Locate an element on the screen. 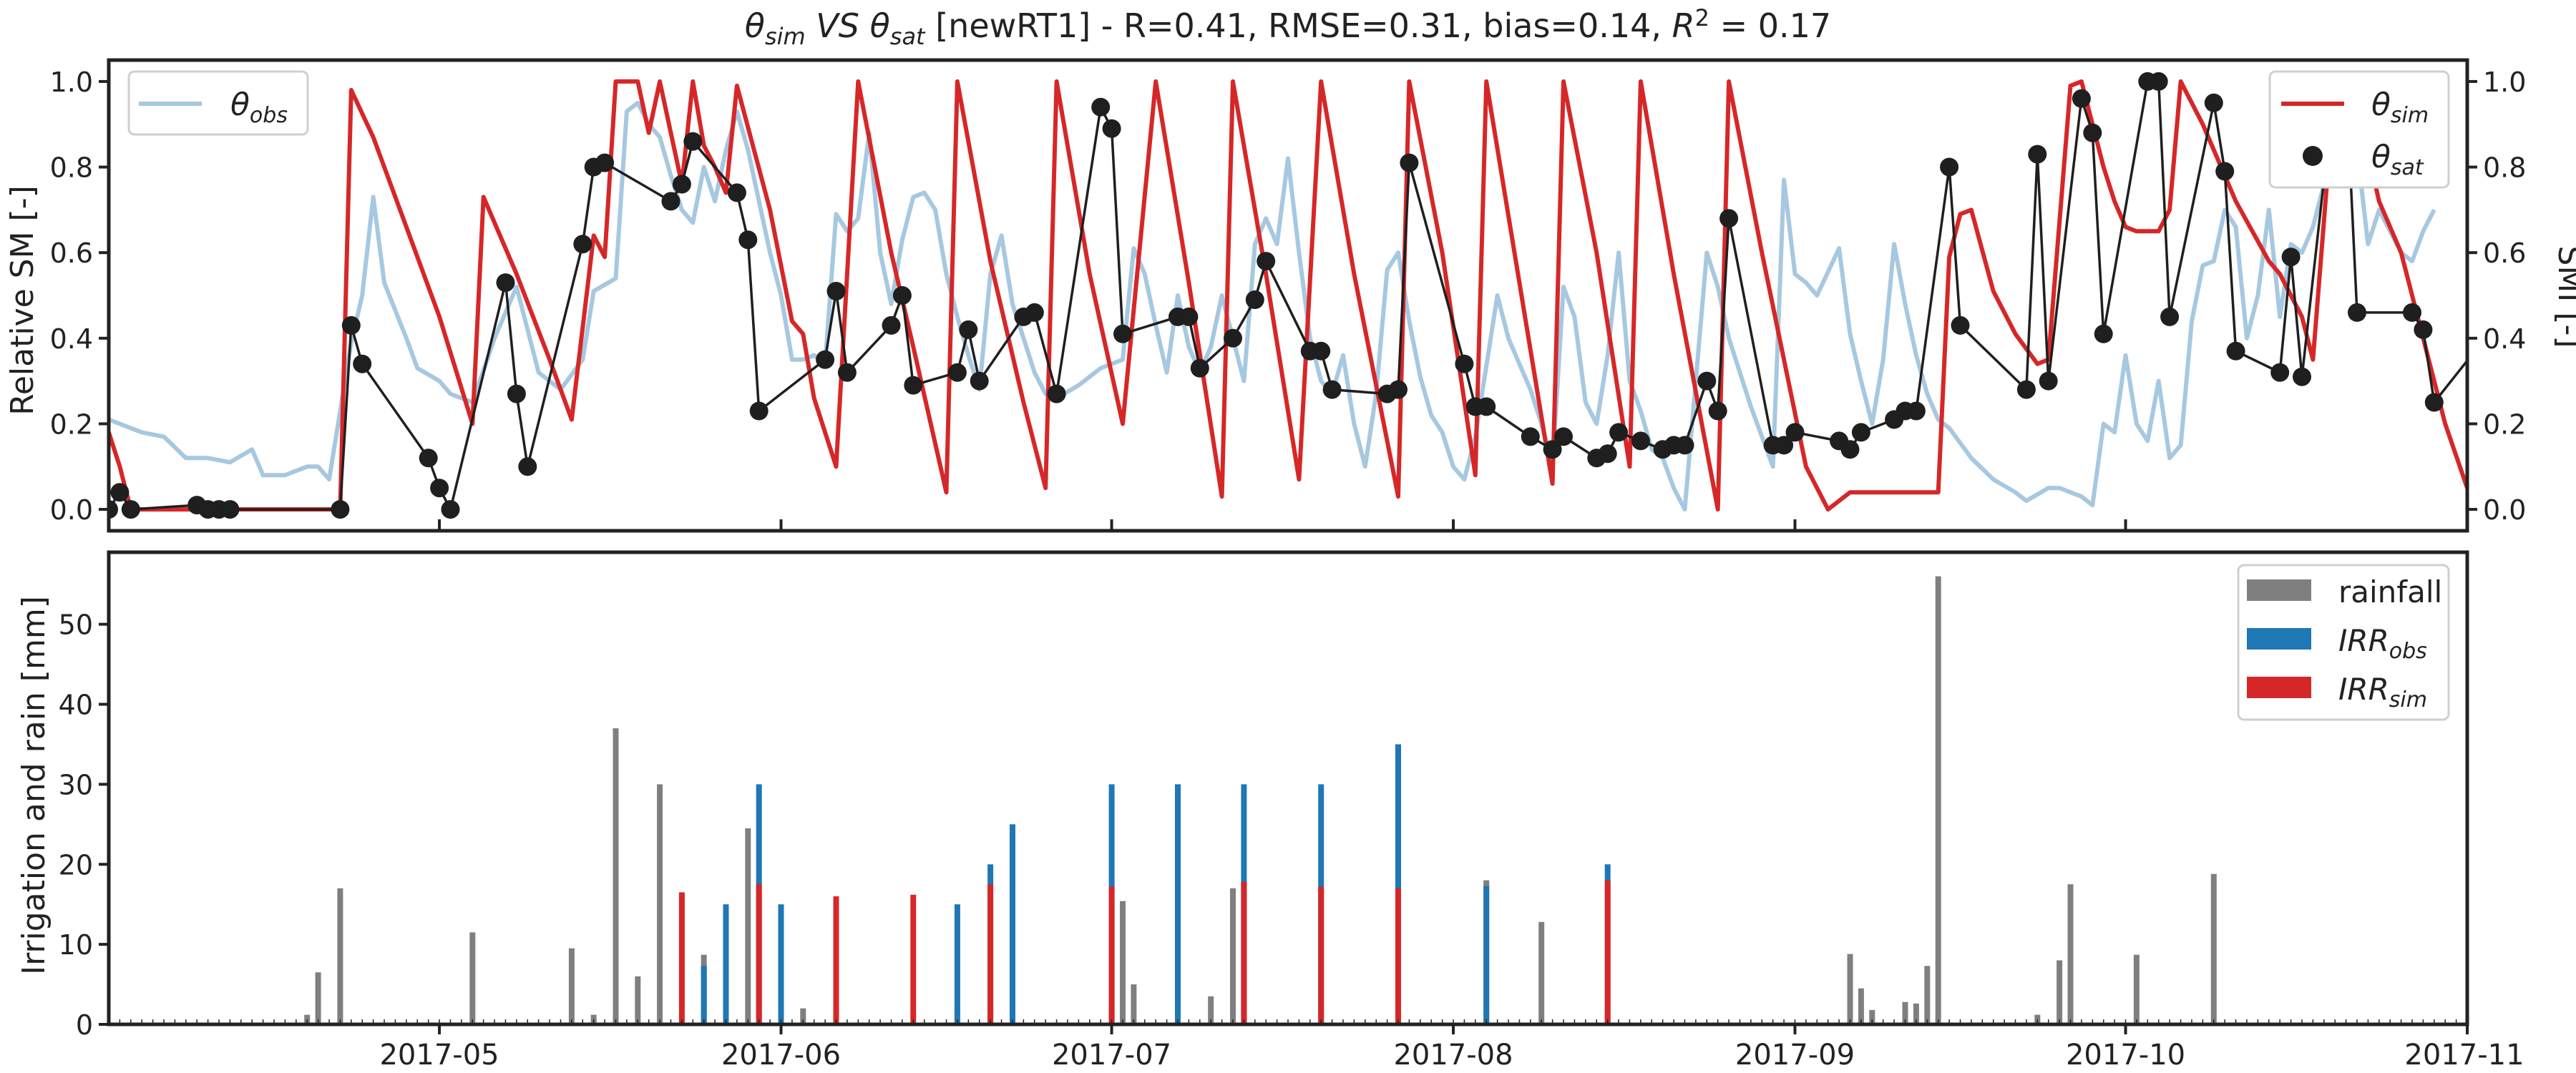 The height and width of the screenshot is (1073, 2576). bottom-y-tick-label: 0 is located at coordinates (84, 1025).